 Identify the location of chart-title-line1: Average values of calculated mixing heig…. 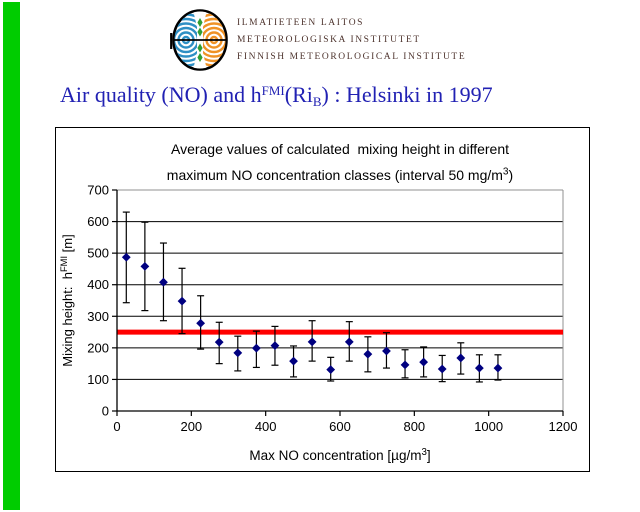
(340, 149).